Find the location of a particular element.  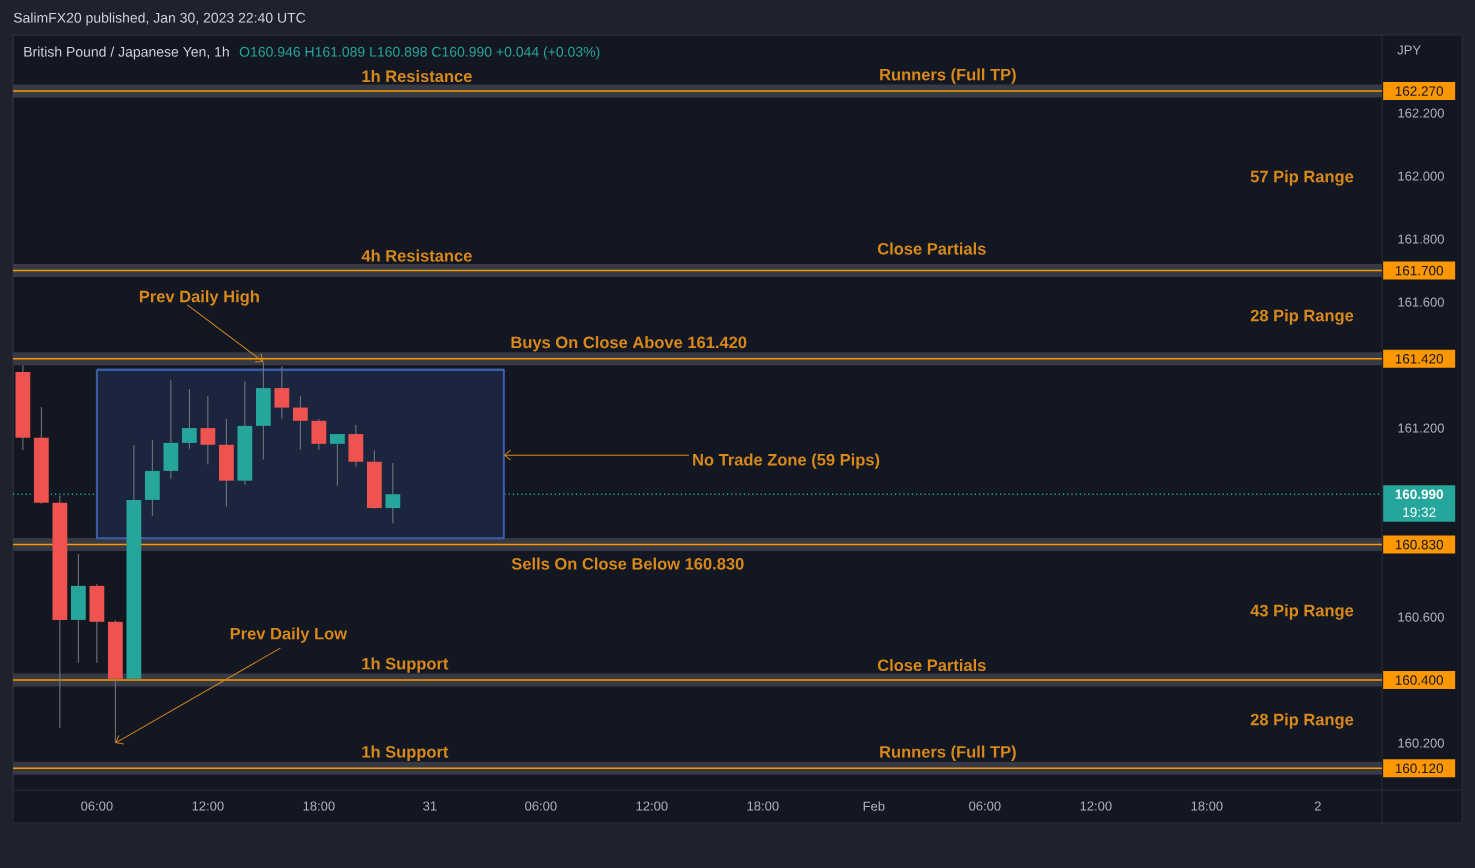

annotation: 4h Resistance is located at coordinates (416, 255).